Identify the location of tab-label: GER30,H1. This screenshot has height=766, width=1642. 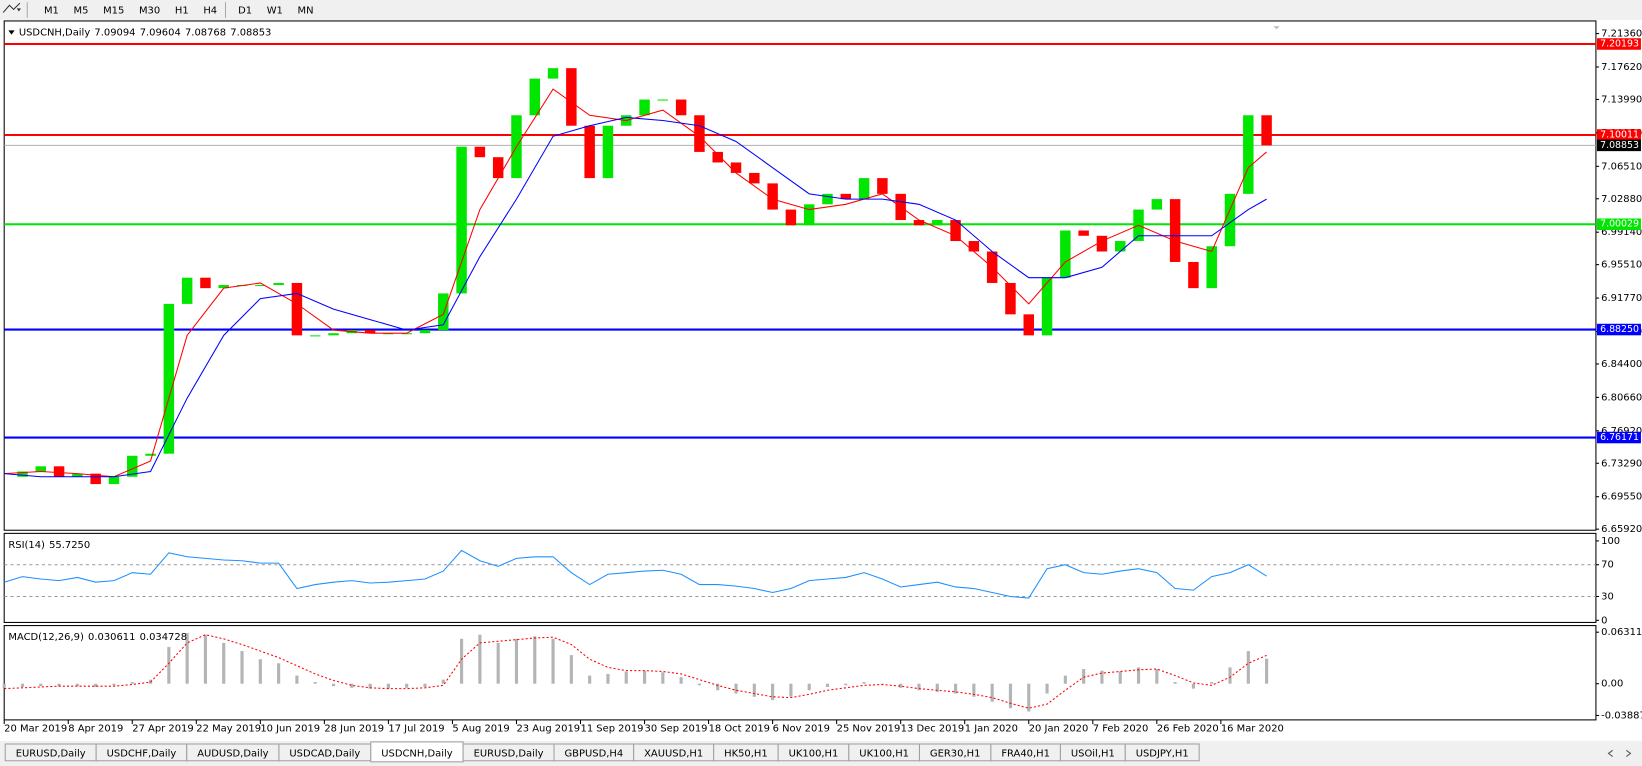
(955, 753).